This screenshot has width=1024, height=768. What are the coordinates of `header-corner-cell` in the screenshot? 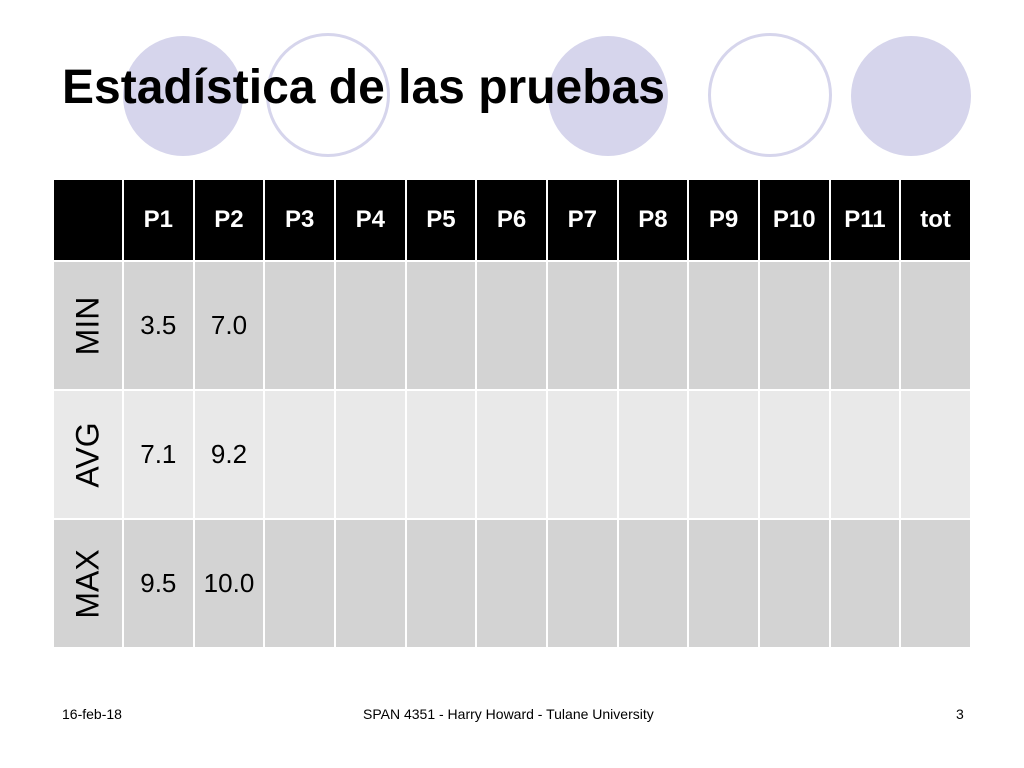 It's located at (88, 220).